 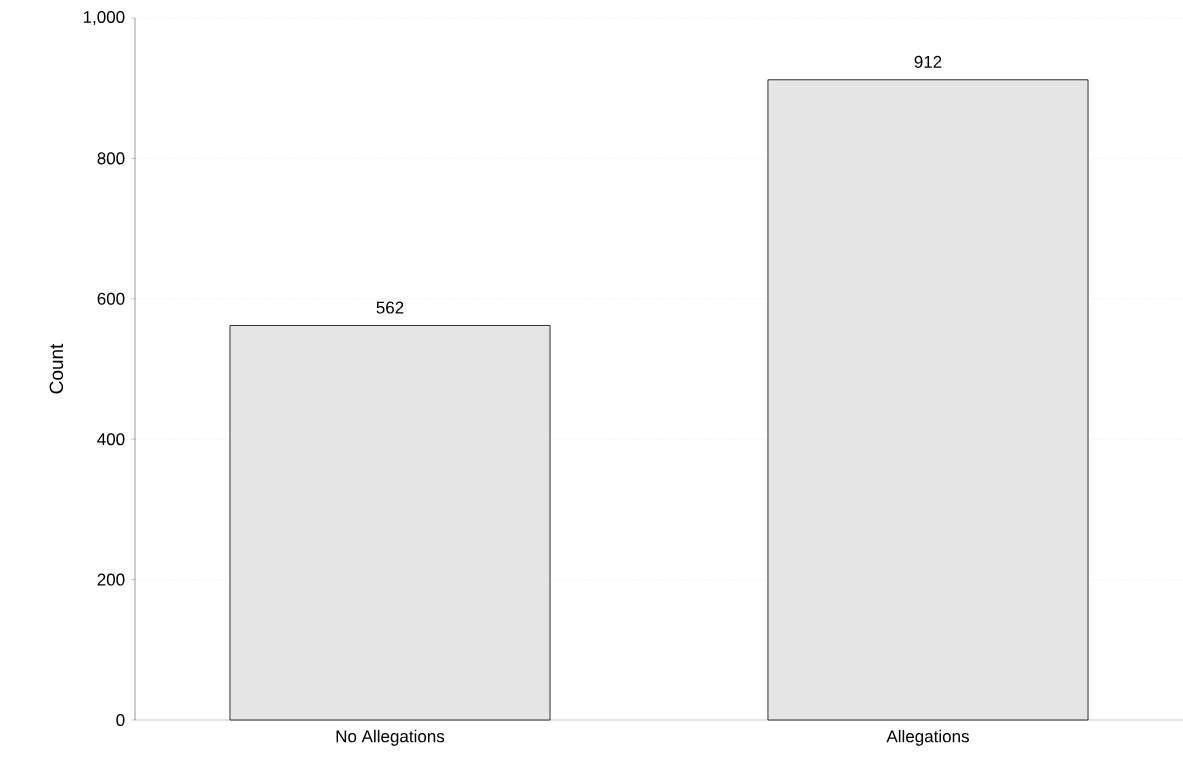 What do you see at coordinates (111, 579) in the screenshot?
I see `y-tick-label: 200` at bounding box center [111, 579].